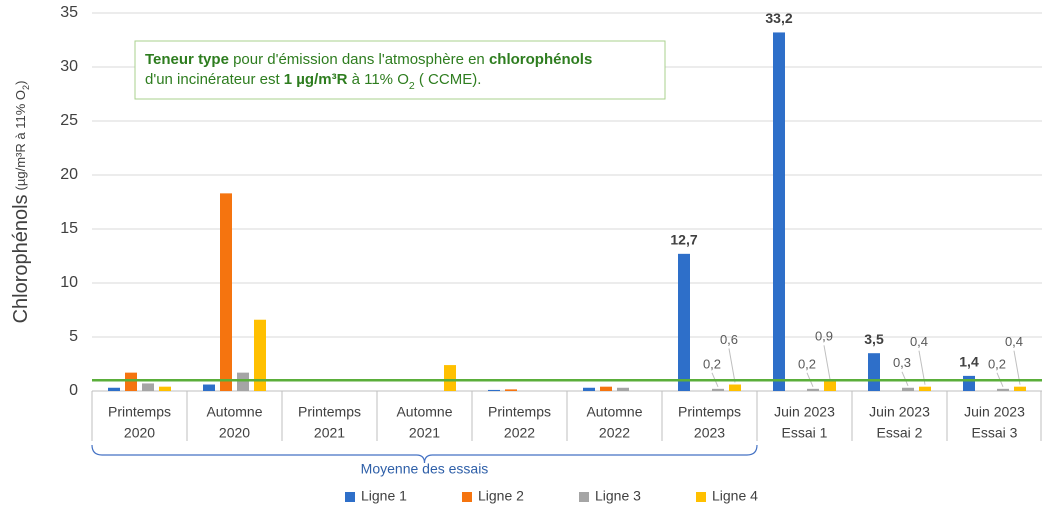 This screenshot has width=1042, height=512. Describe the element at coordinates (618, 496) in the screenshot. I see `legend-label: Ligne 3` at that location.